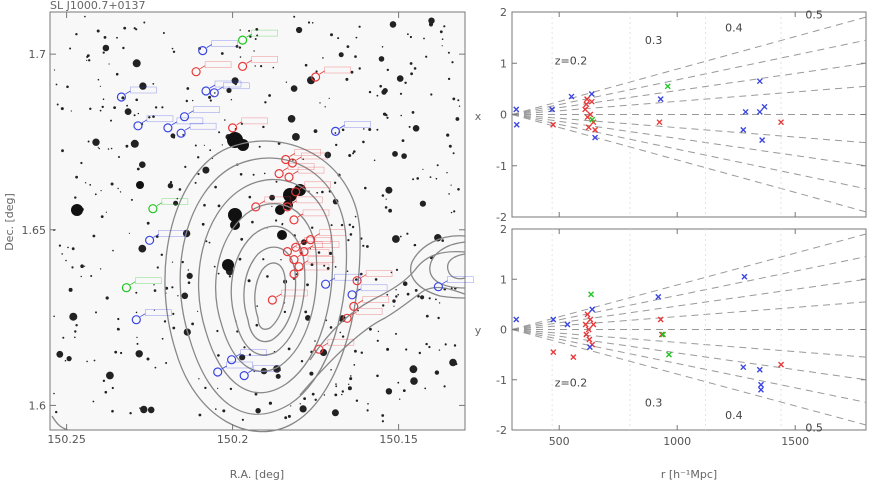  What do you see at coordinates (290, 195) in the screenshot?
I see `bright-galaxy` at bounding box center [290, 195].